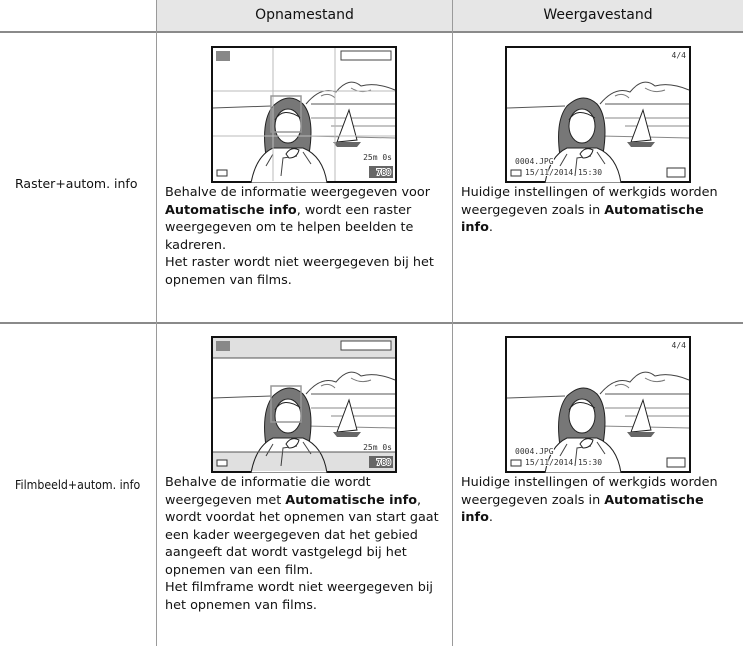 This screenshot has width=743, height=646. What do you see at coordinates (598, 15) in the screenshot?
I see `header-cell: Weergavestand` at bounding box center [598, 15].